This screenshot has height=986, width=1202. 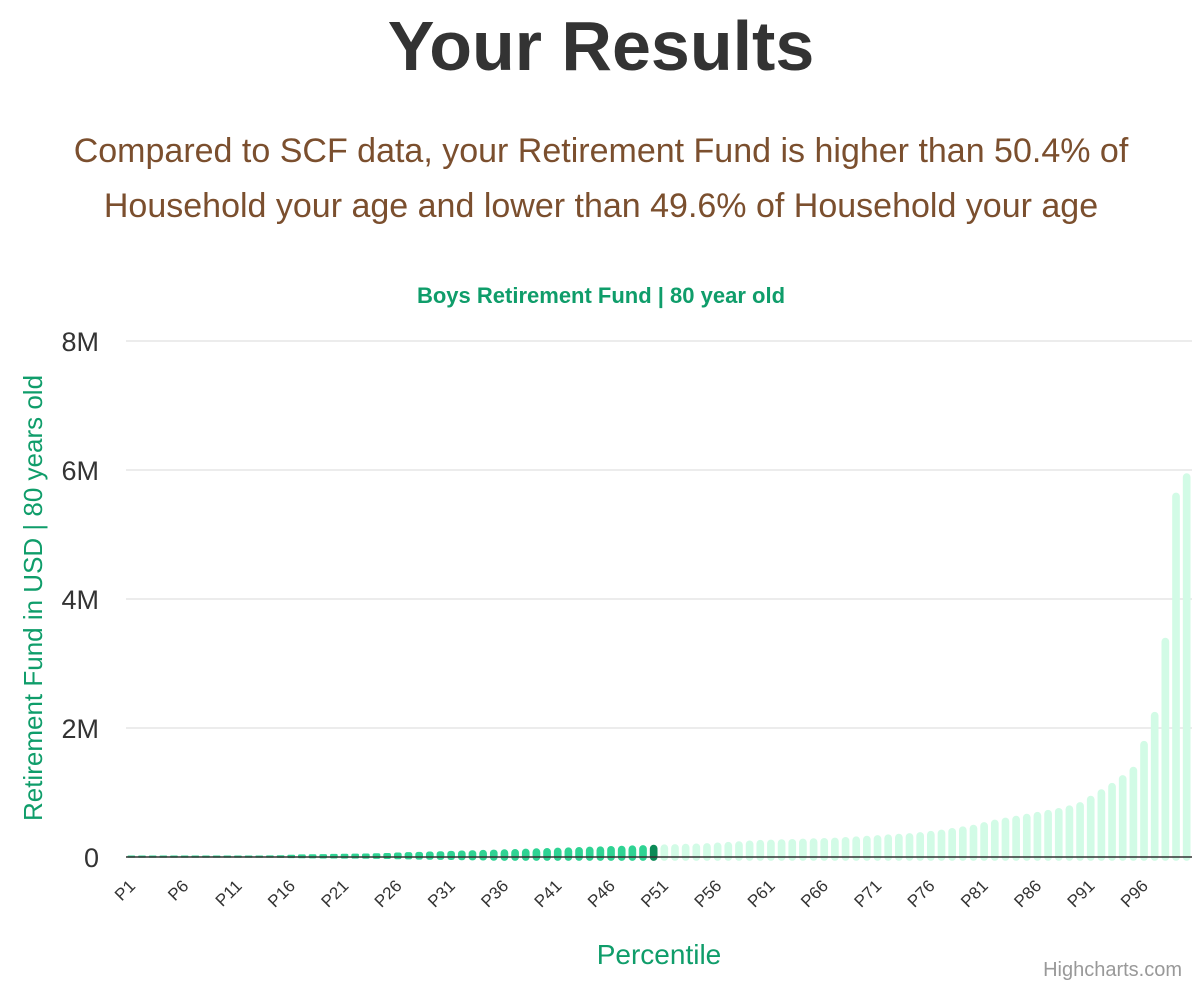 What do you see at coordinates (601, 46) in the screenshot?
I see `page-heading: Your Results` at bounding box center [601, 46].